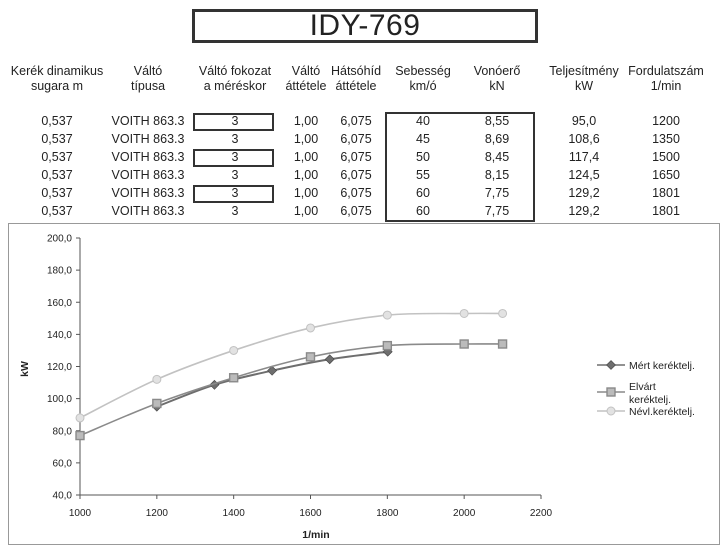 The image size is (724, 549). Describe the element at coordinates (235, 71) in the screenshot. I see `column-header-line1: Váltó fokozat` at that location.